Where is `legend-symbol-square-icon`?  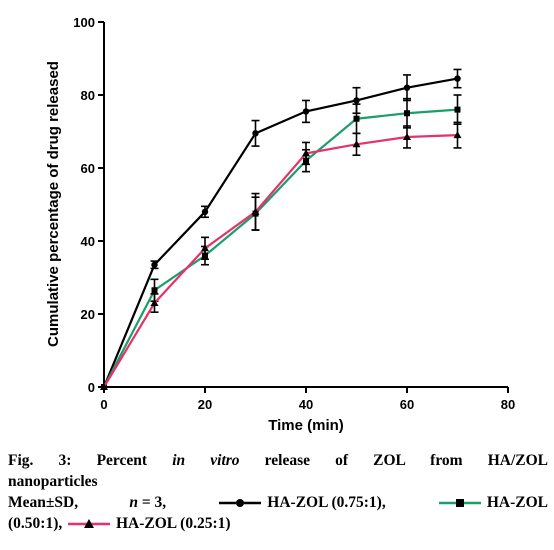
legend-symbol-square-icon is located at coordinates (459, 503).